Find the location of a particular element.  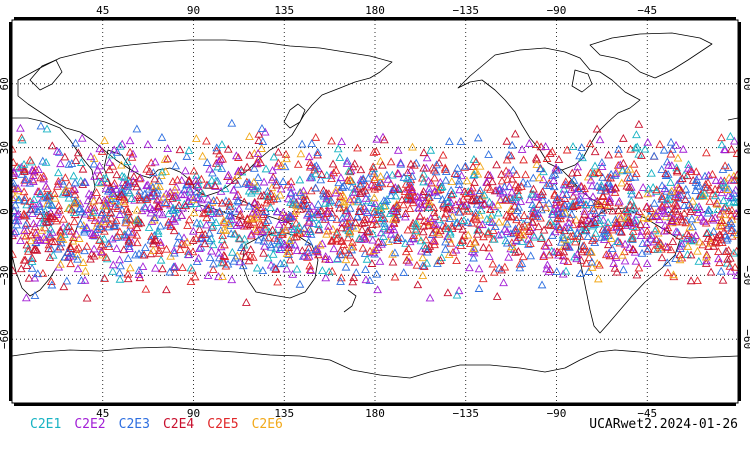

frame-bar-top is located at coordinates (375, 18).